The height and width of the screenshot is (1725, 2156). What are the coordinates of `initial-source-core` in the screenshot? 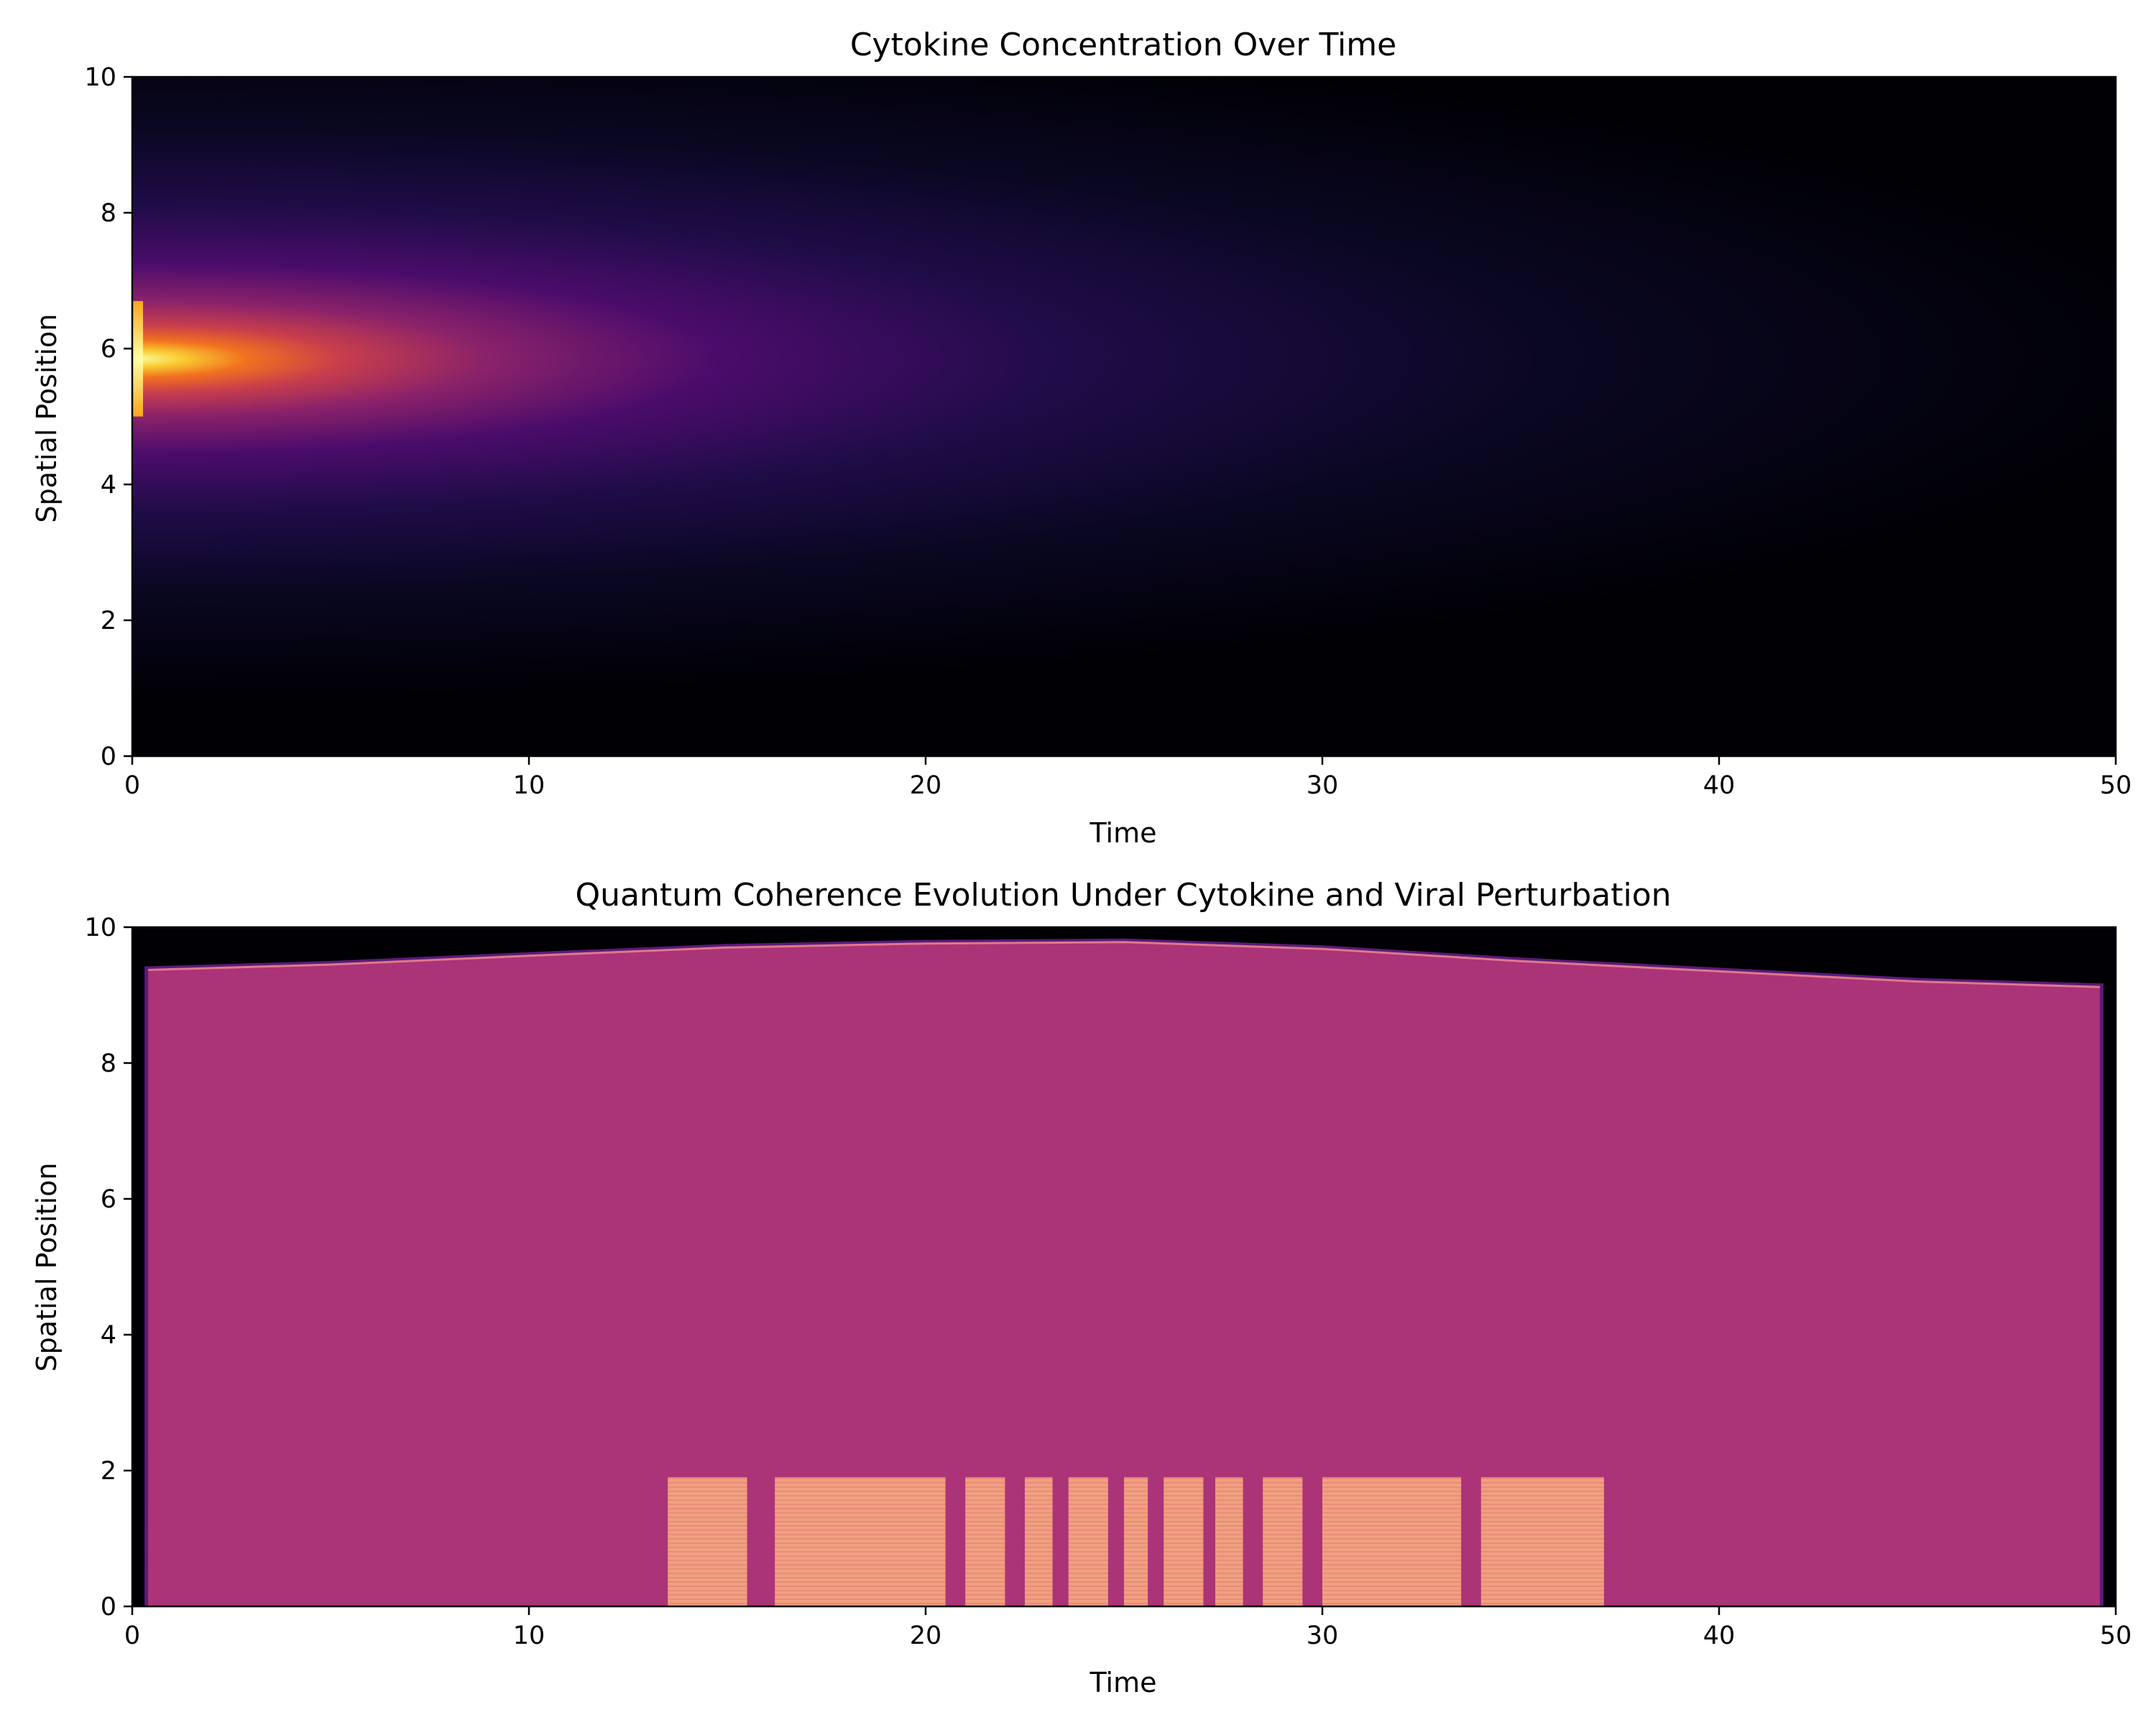 It's located at (138, 358).